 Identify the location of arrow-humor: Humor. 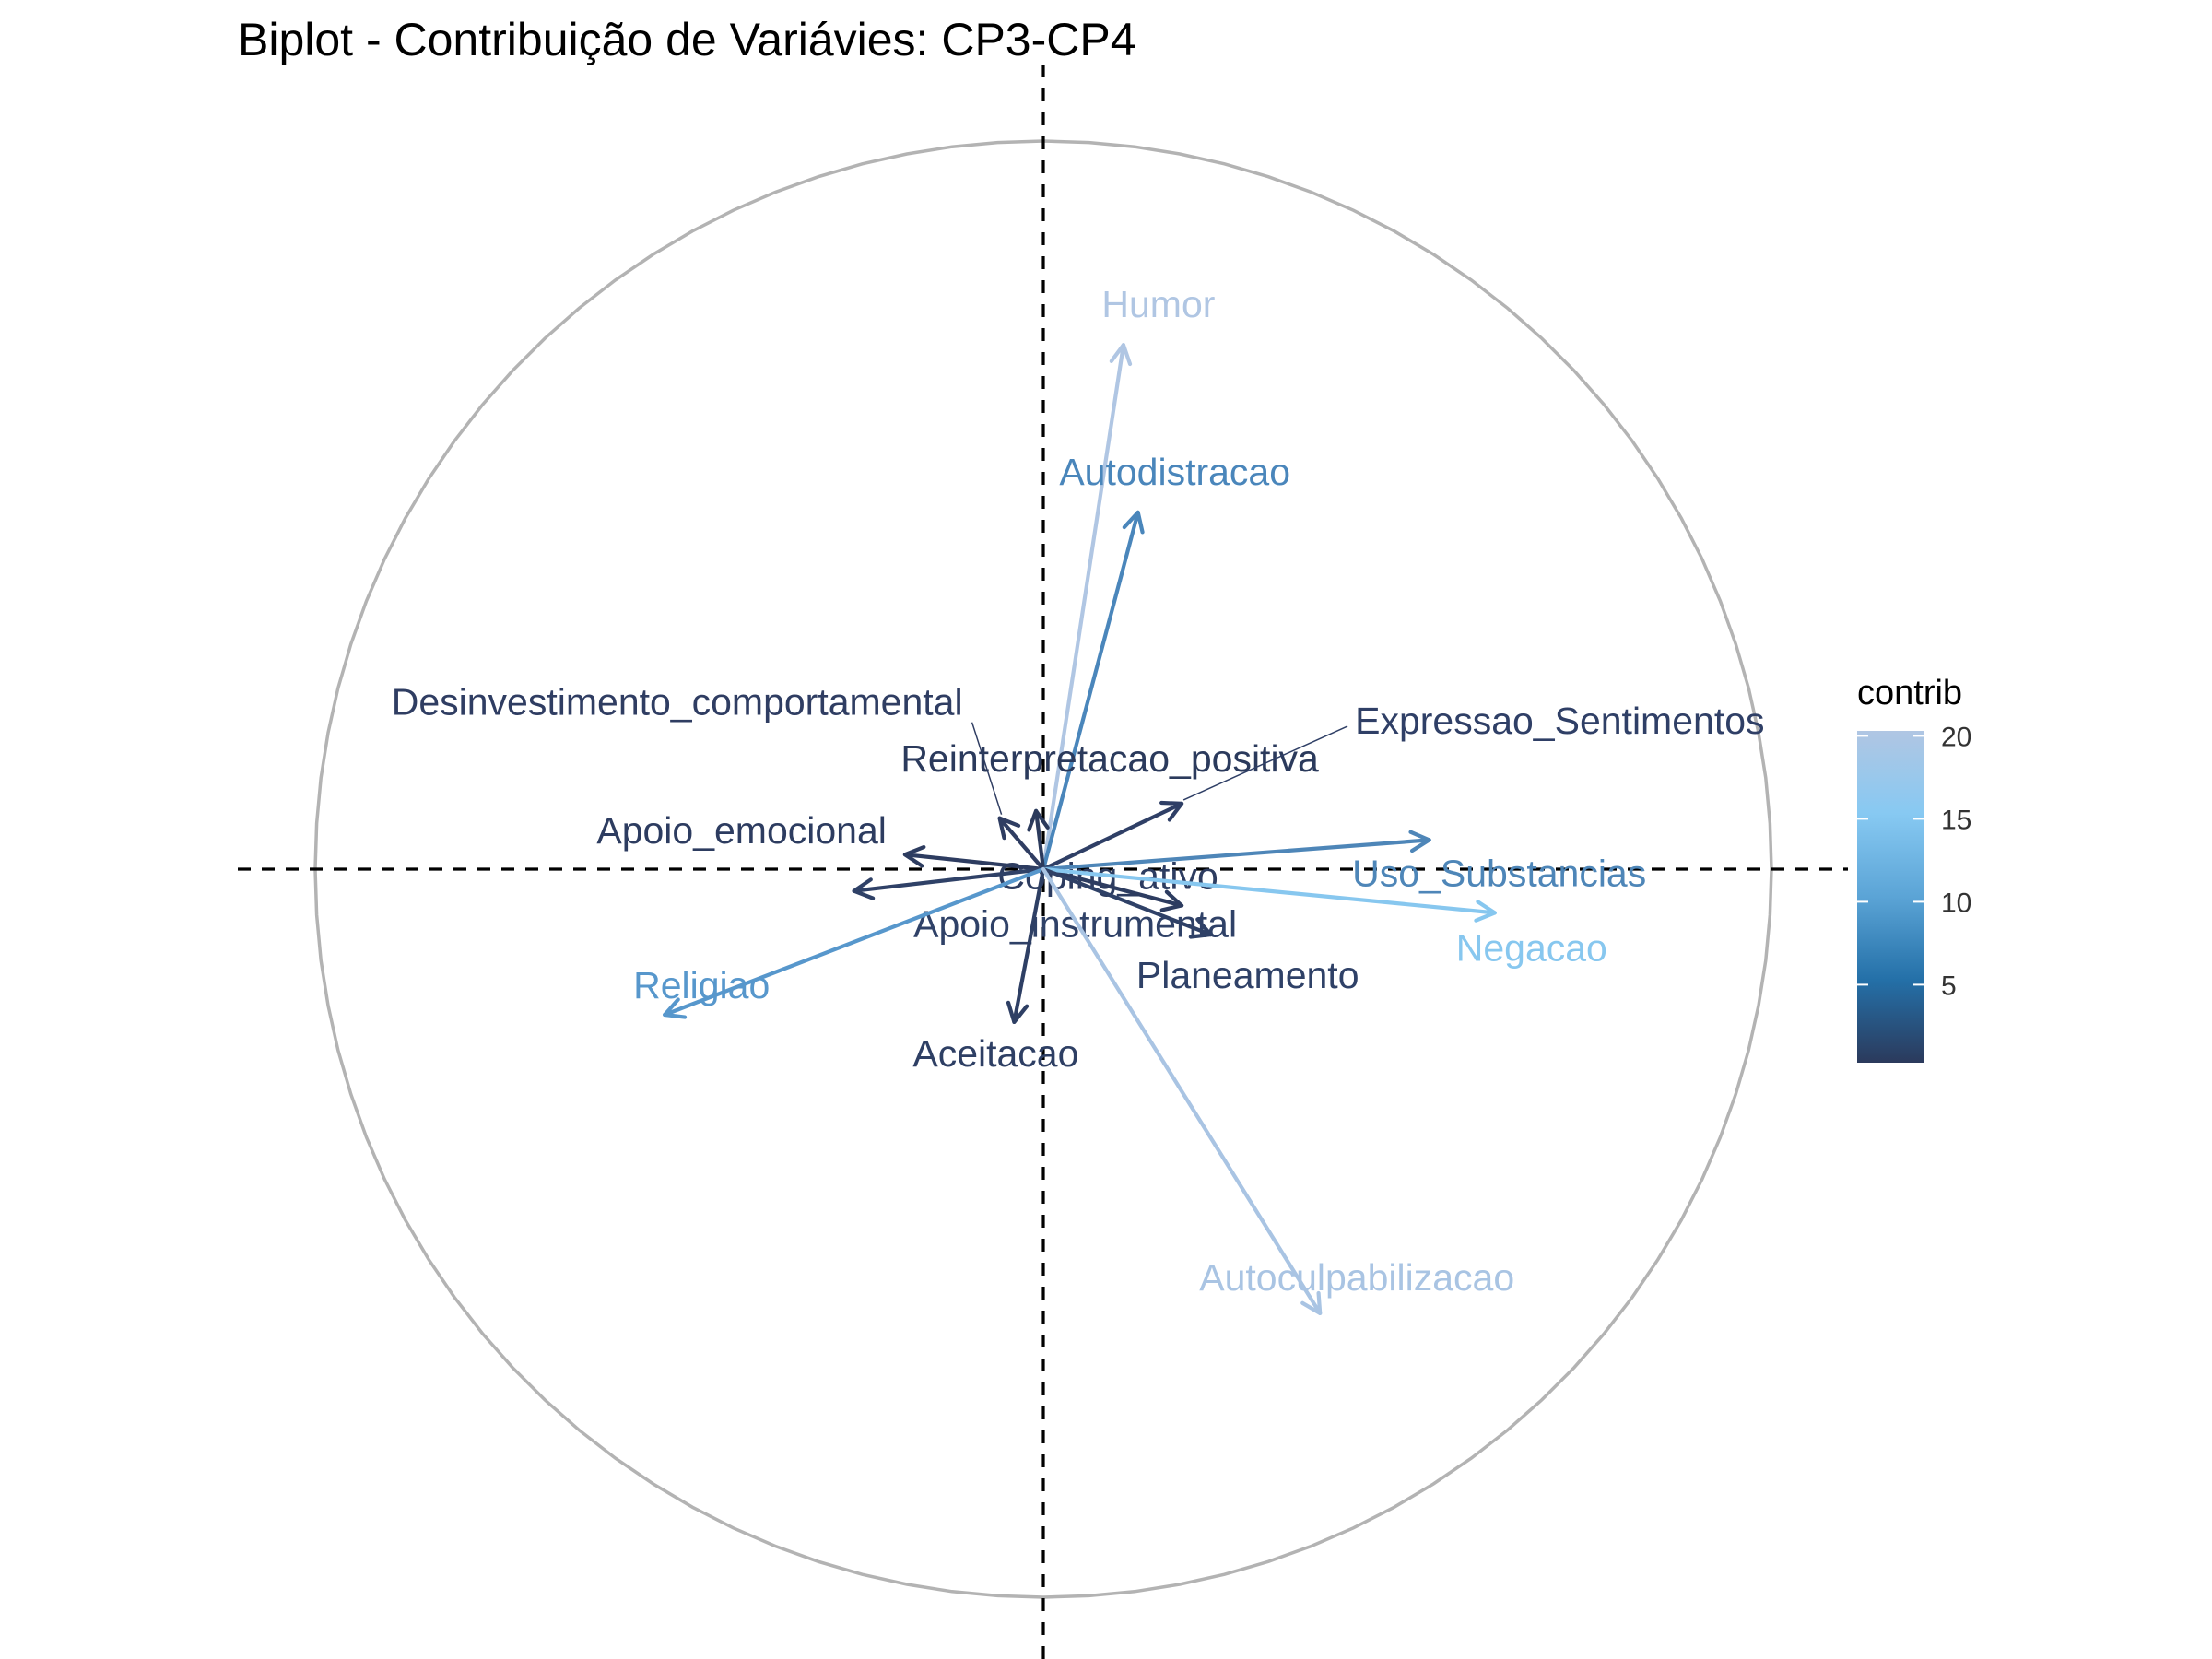
(1128, 577).